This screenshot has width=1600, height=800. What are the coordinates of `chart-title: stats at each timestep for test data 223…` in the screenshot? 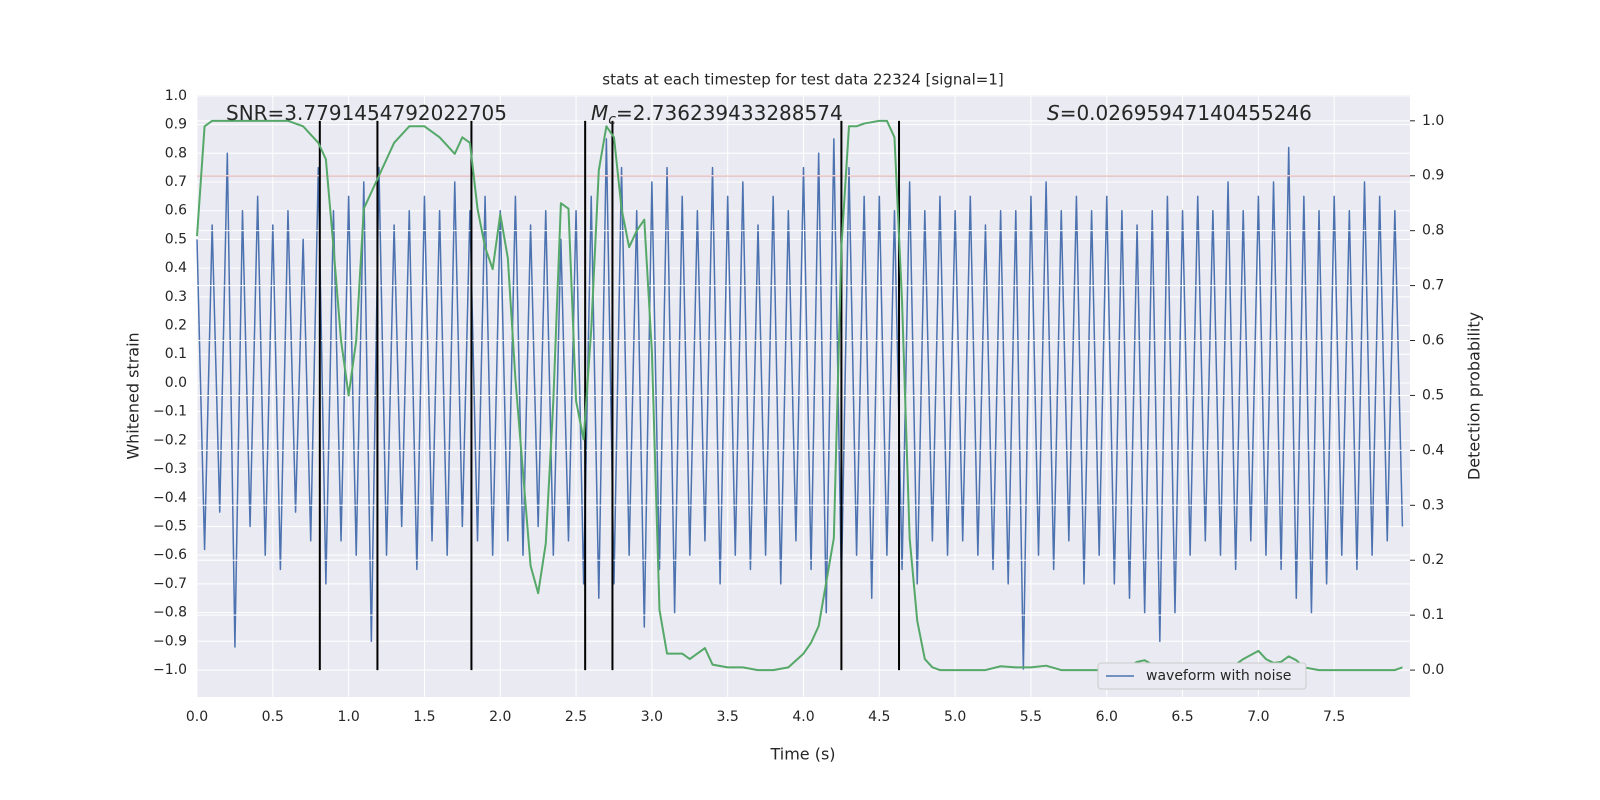 It's located at (802, 80).